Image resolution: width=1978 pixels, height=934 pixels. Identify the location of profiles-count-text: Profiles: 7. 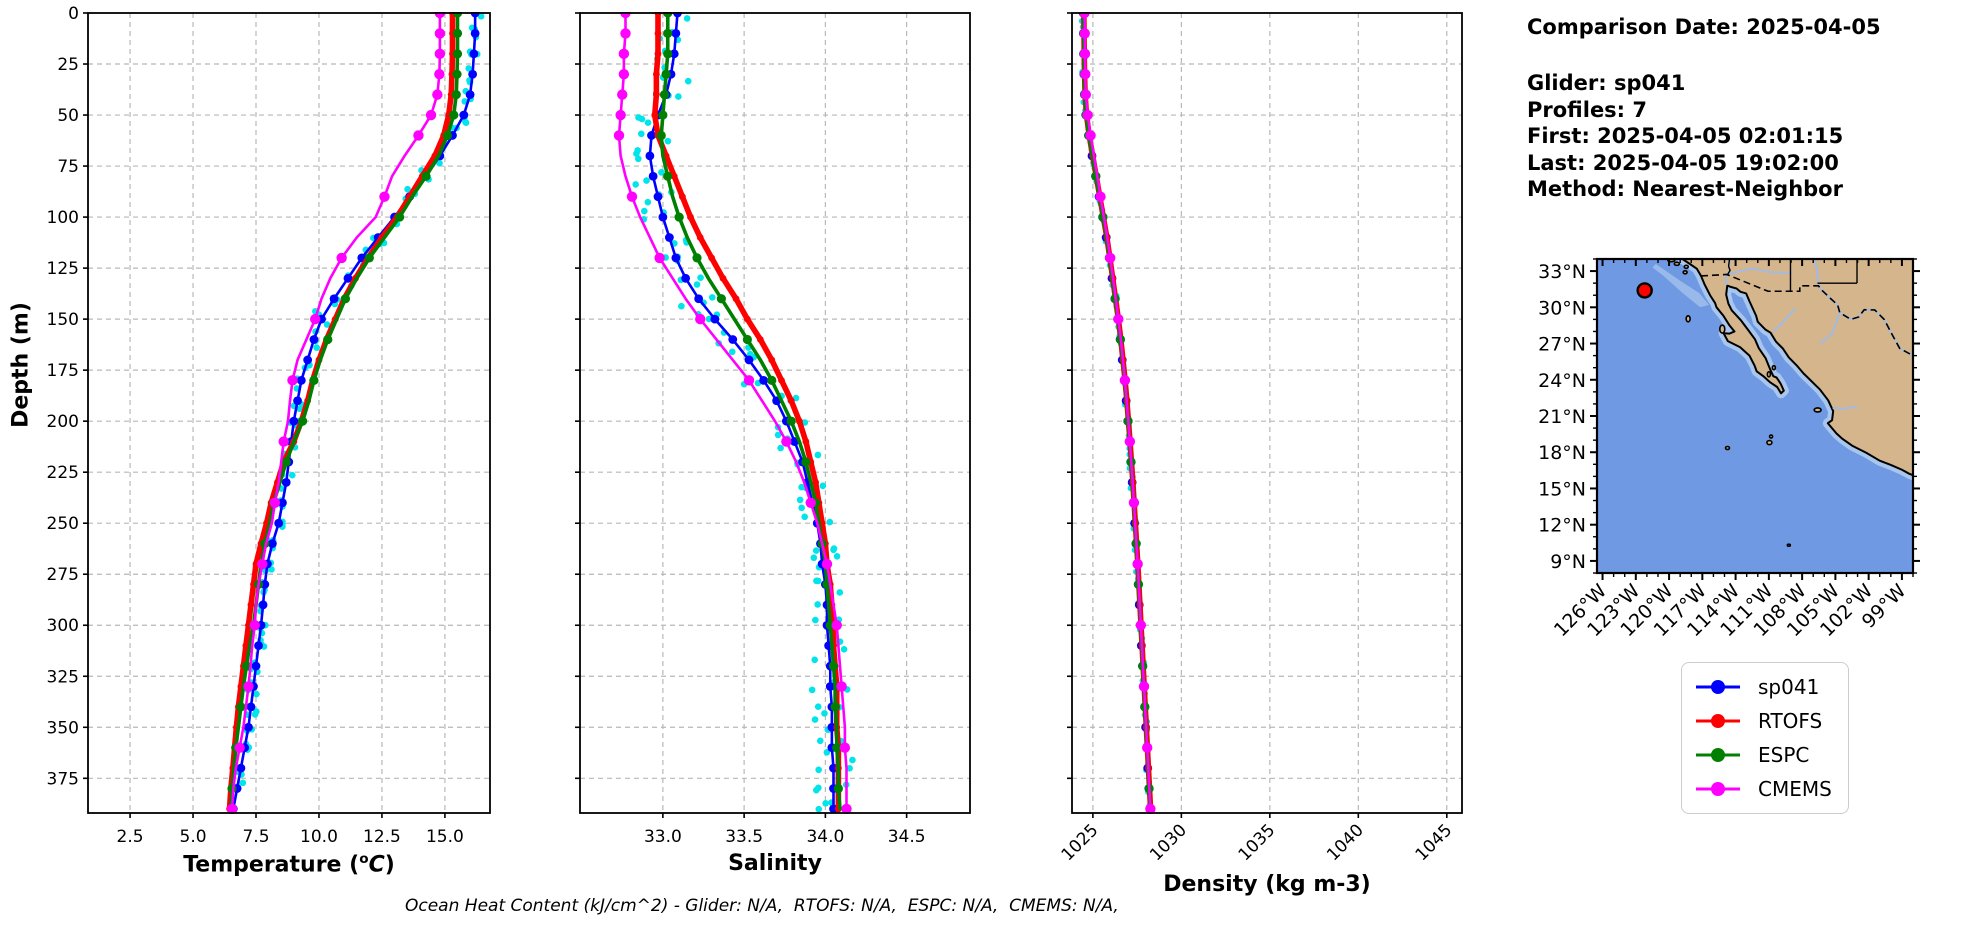
(1587, 109).